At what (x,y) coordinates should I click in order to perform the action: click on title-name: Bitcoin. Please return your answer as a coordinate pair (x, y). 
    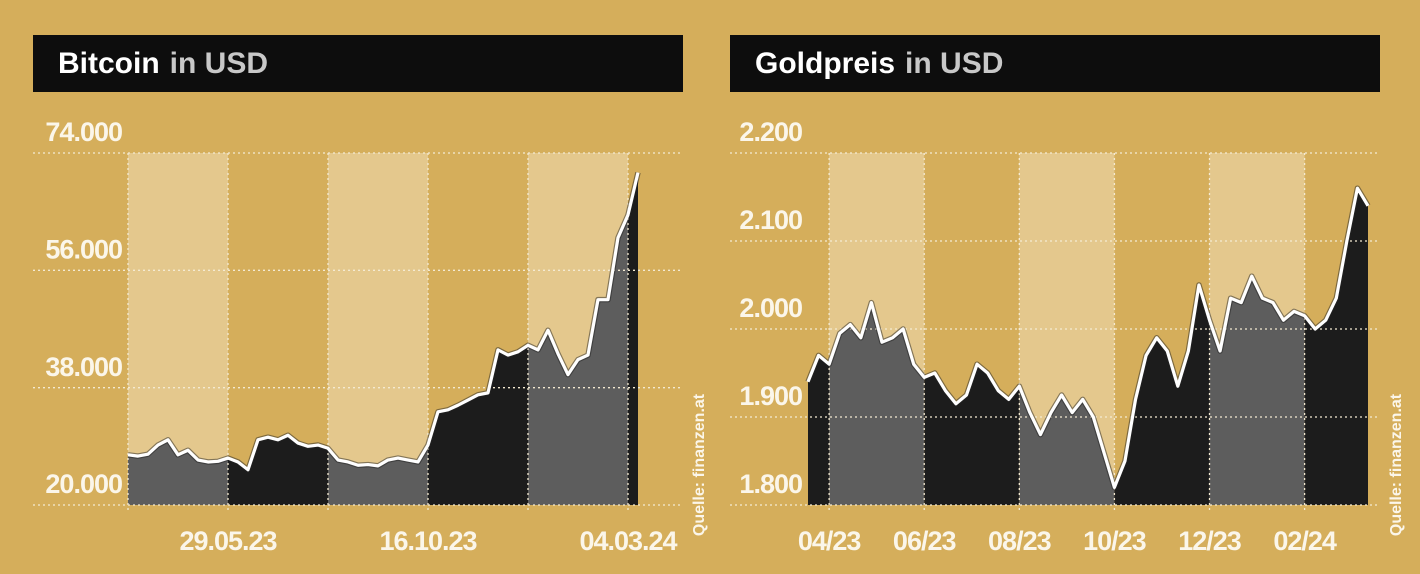
    Looking at the image, I should click on (109, 63).